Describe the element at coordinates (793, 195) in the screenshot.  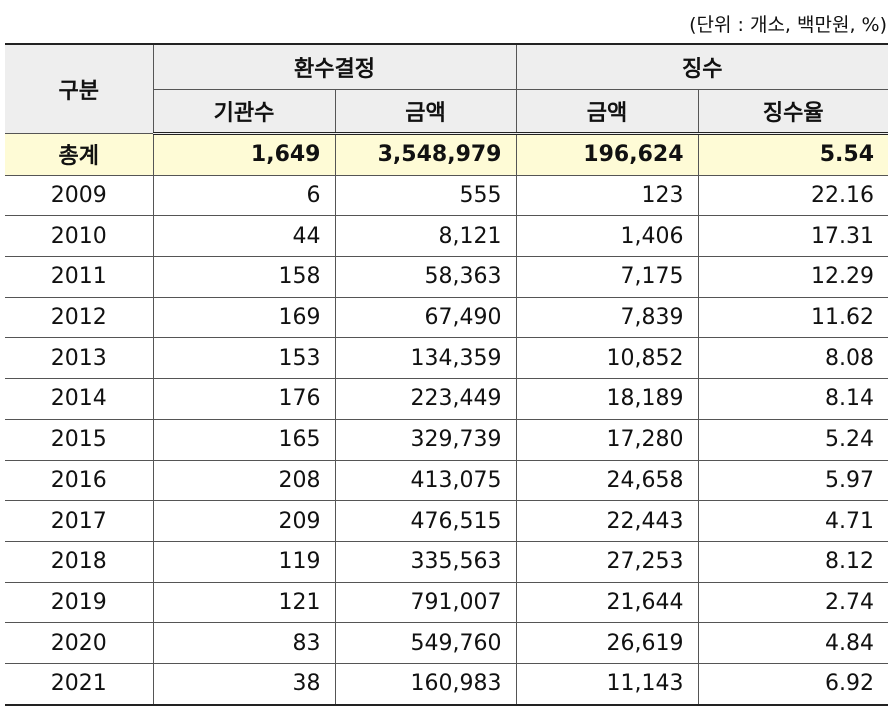
I see `collection-rate-cell: 22.16` at that location.